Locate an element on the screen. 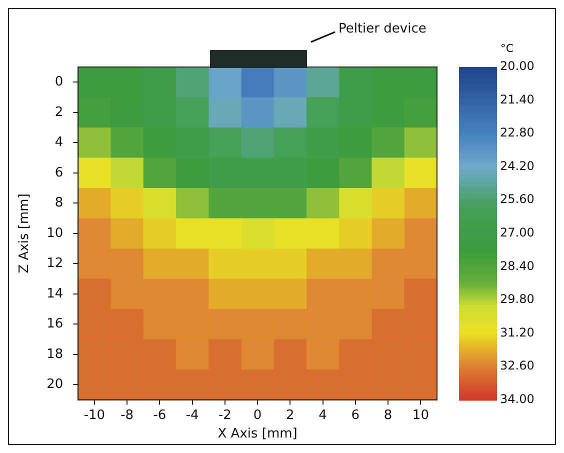  y-tick-label: 16 is located at coordinates (55, 324).